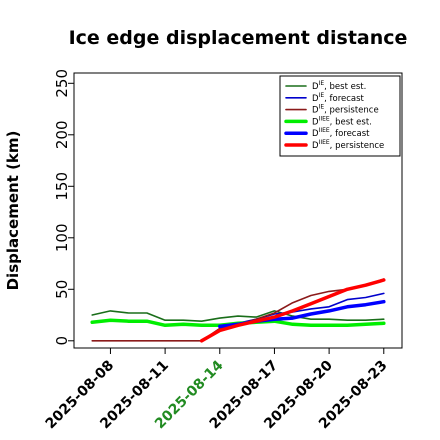  I want to click on legend-box, so click(340, 116).